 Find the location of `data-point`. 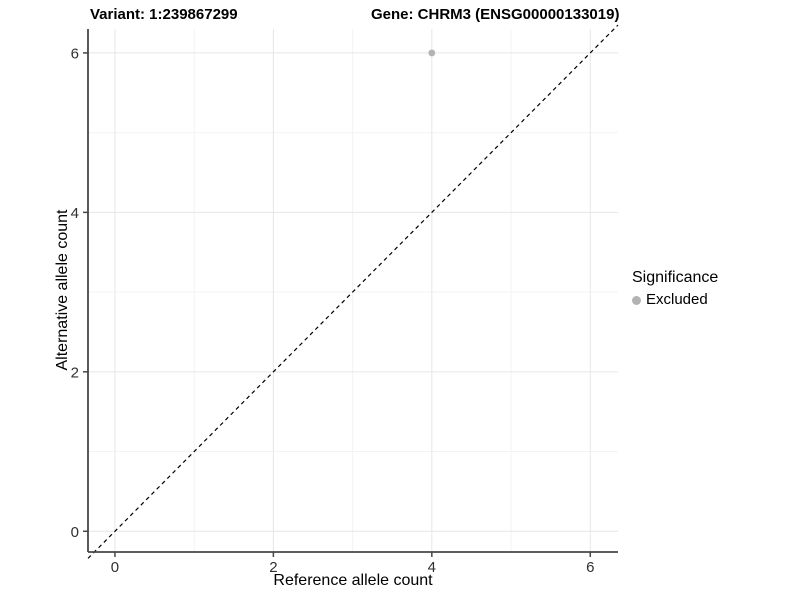

data-point is located at coordinates (432, 53).